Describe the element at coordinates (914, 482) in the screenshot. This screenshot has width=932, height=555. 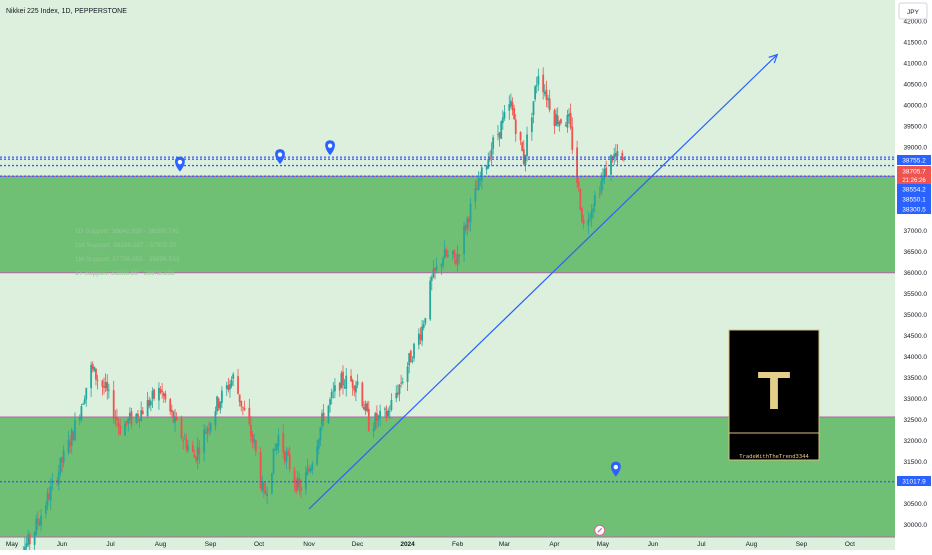
I see `price-label-text: 31017.9` at that location.